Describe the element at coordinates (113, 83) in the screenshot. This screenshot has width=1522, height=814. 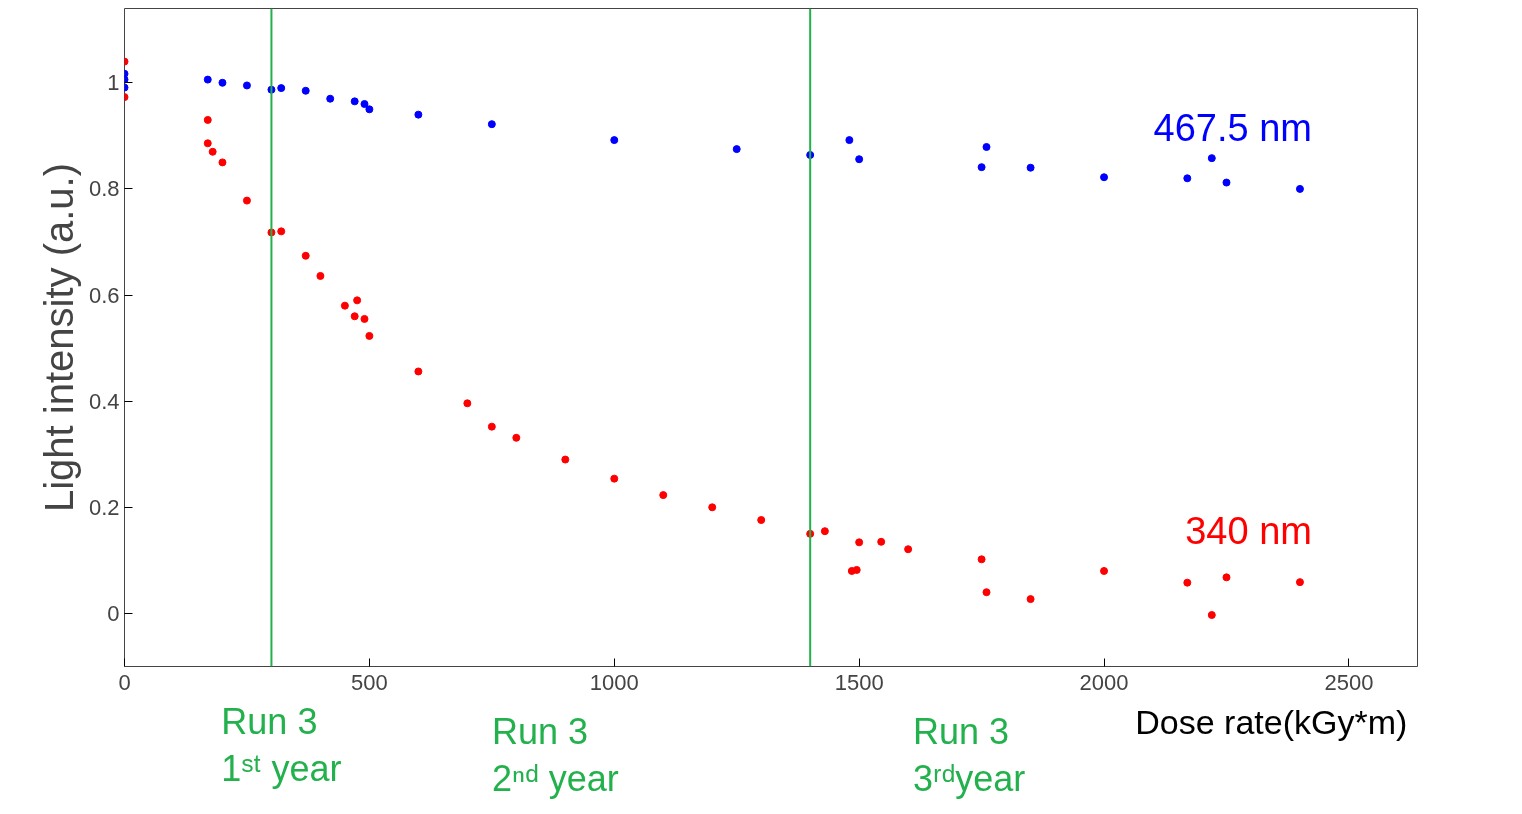
I see `y-tick-label: 1` at that location.